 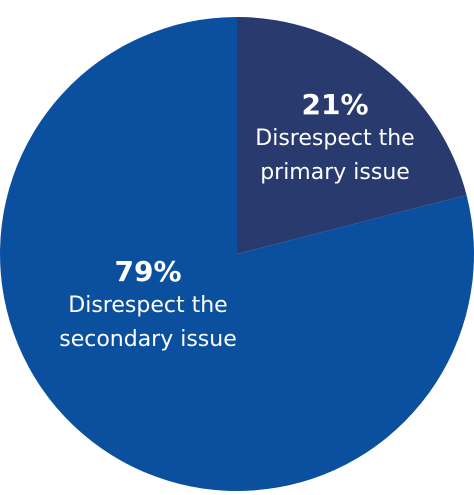 What do you see at coordinates (335, 155) in the screenshot?
I see `category-label: Disrespect the primary issue` at bounding box center [335, 155].